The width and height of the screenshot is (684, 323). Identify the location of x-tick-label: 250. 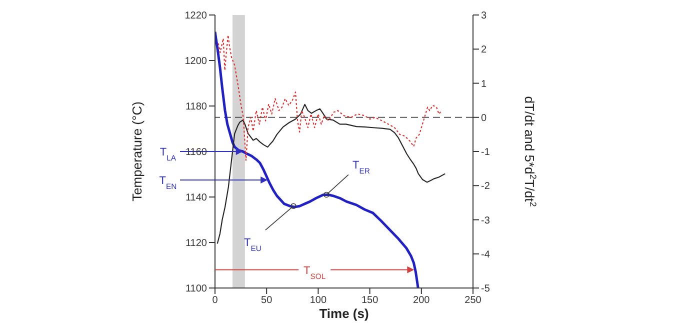
(473, 300).